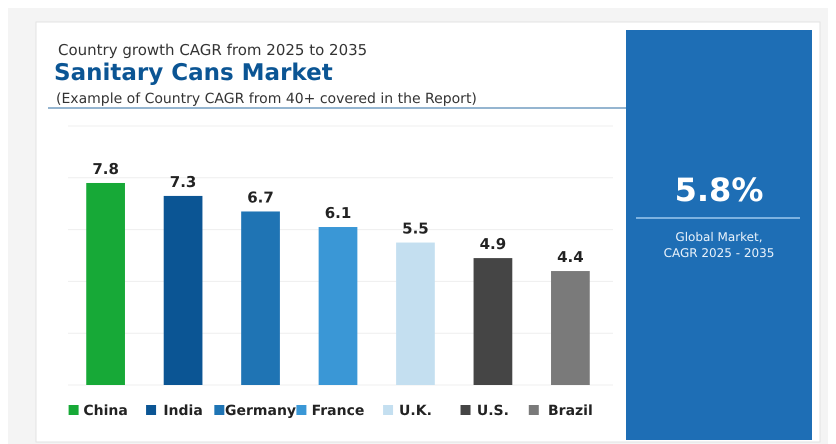 Image resolution: width=836 pixels, height=444 pixels. What do you see at coordinates (183, 181) in the screenshot?
I see `data-label: 7.3` at bounding box center [183, 181].